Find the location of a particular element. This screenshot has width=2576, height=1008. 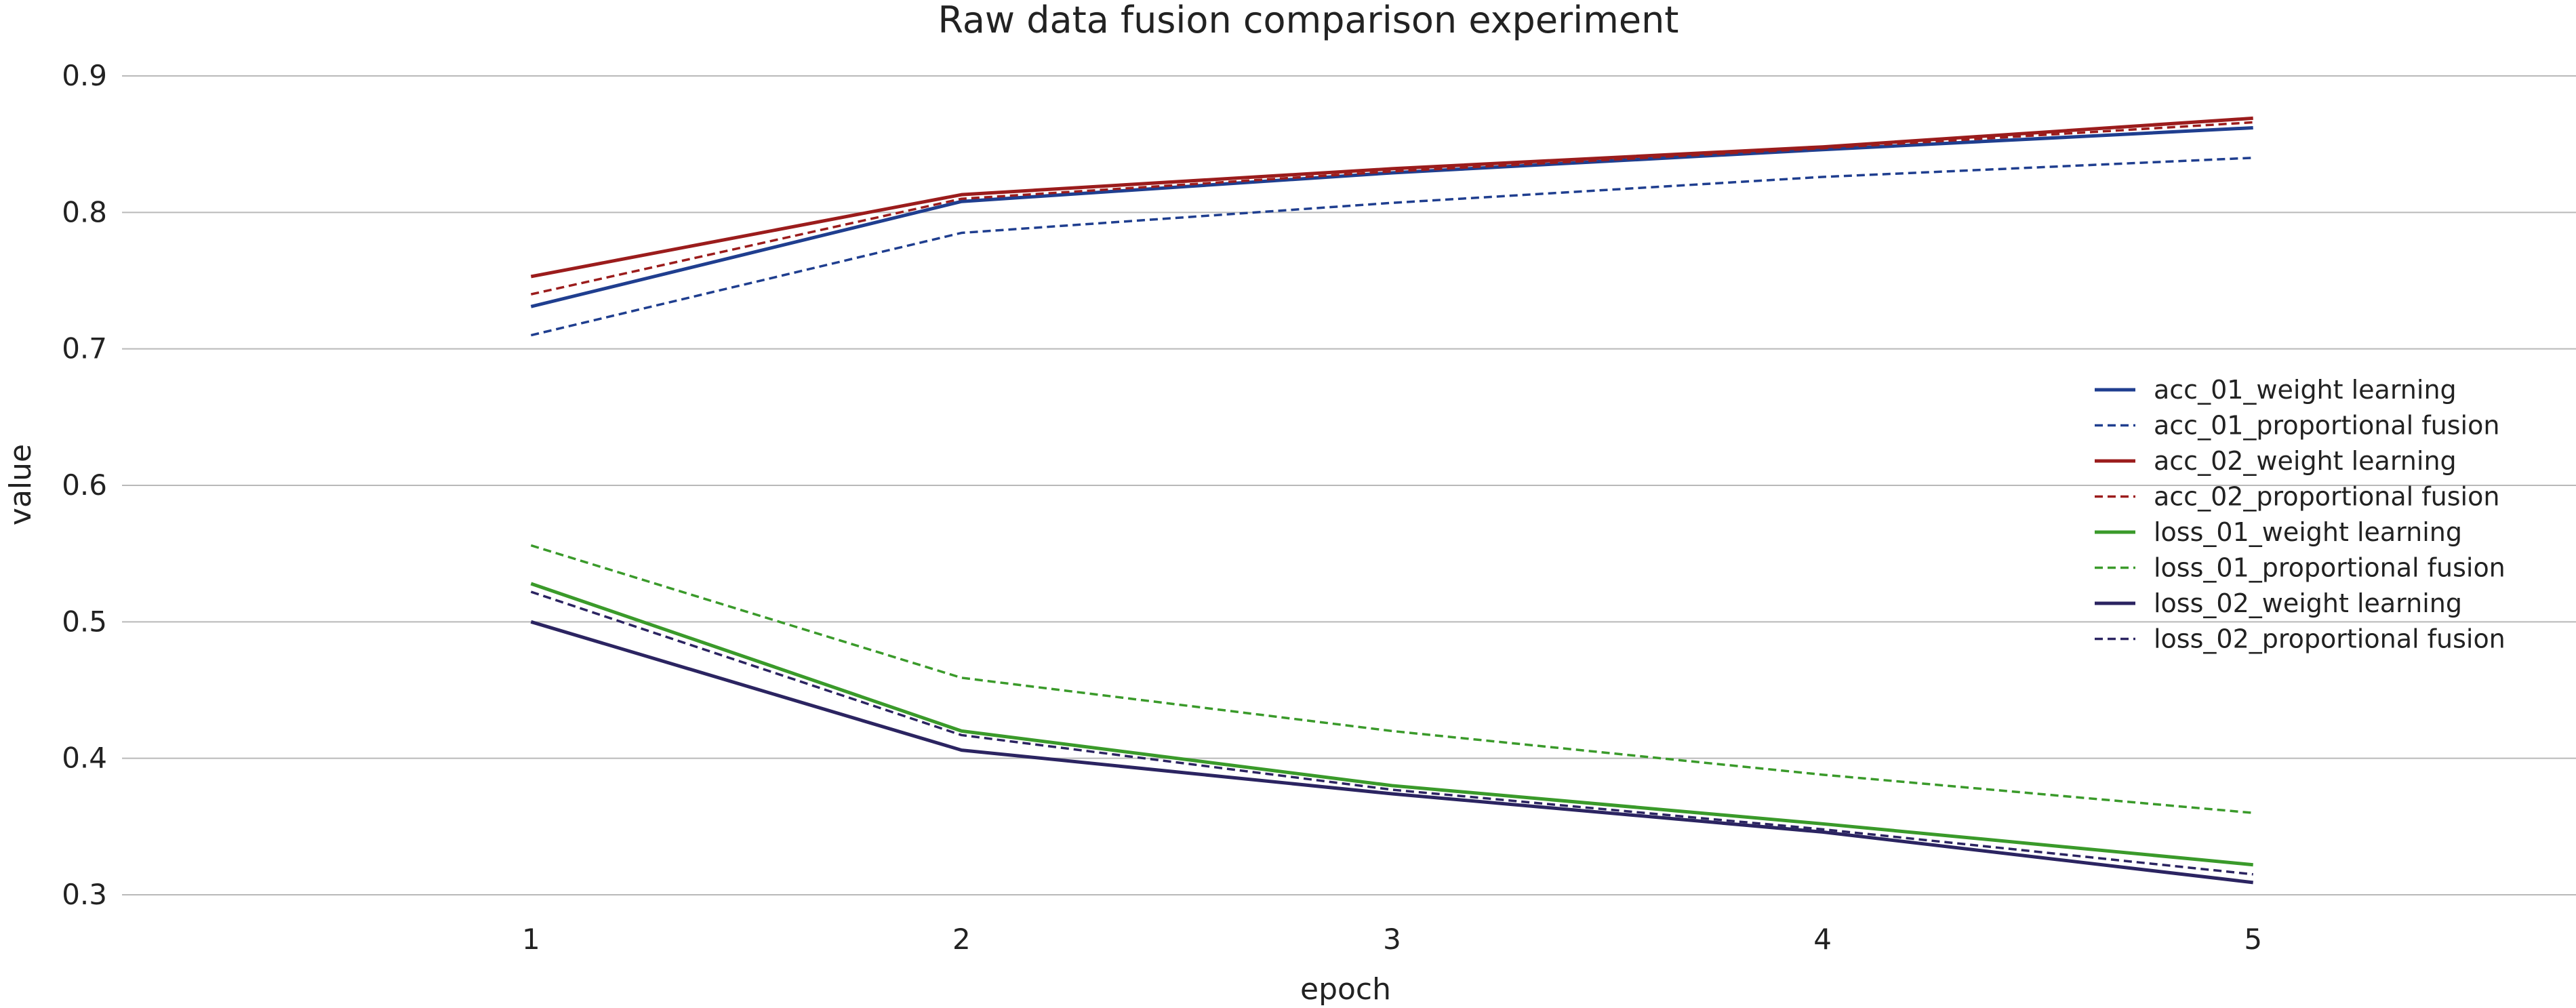

legend-label: acc_01_proportional fusion is located at coordinates (2326, 426).